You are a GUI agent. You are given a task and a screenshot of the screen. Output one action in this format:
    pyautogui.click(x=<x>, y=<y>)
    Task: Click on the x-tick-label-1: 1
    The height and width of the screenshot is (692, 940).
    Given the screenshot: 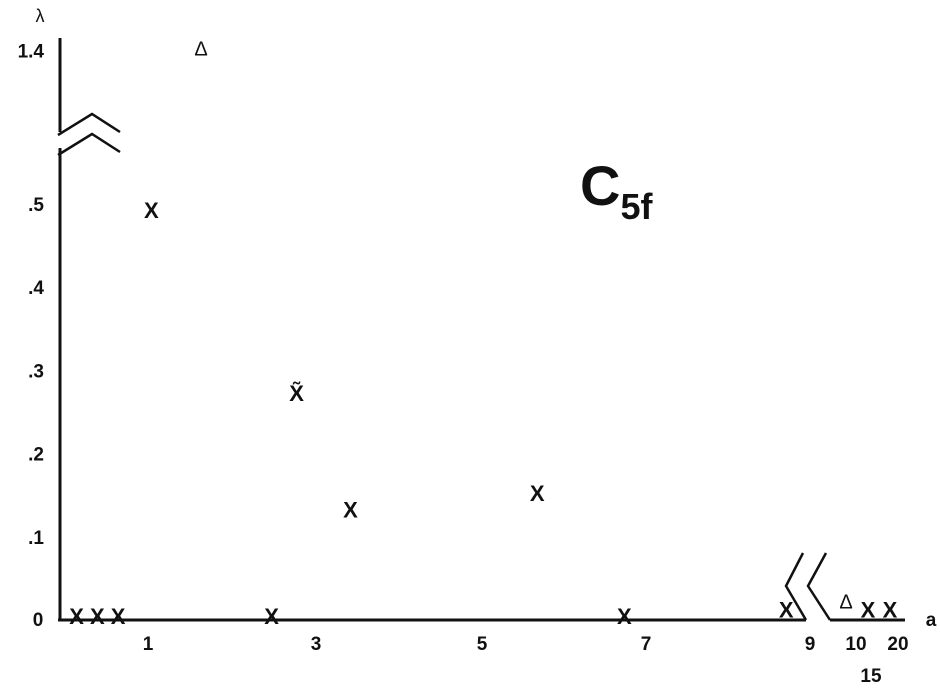 What is the action you would take?
    pyautogui.click(x=148, y=644)
    